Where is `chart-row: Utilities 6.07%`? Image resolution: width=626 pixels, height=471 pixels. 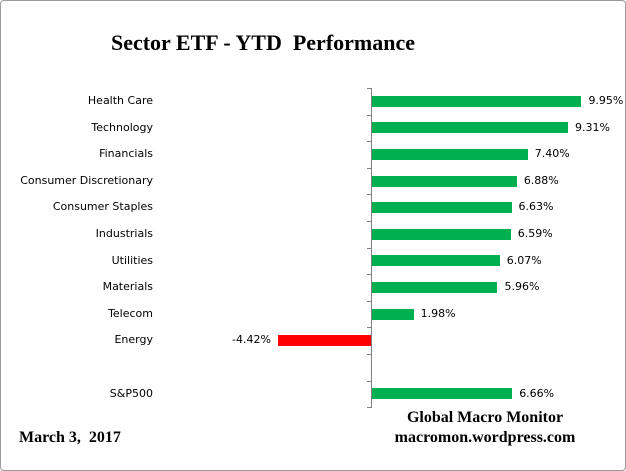
chart-row: Utilities 6.07% is located at coordinates (313, 261).